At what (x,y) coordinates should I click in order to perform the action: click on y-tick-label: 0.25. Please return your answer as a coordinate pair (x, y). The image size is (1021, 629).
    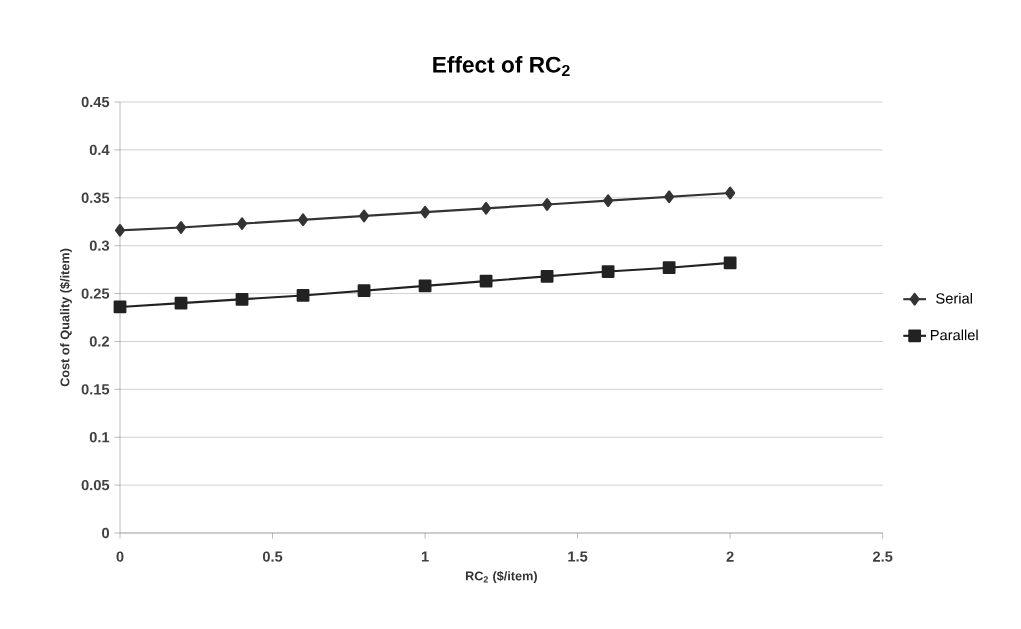
    Looking at the image, I should click on (95, 293).